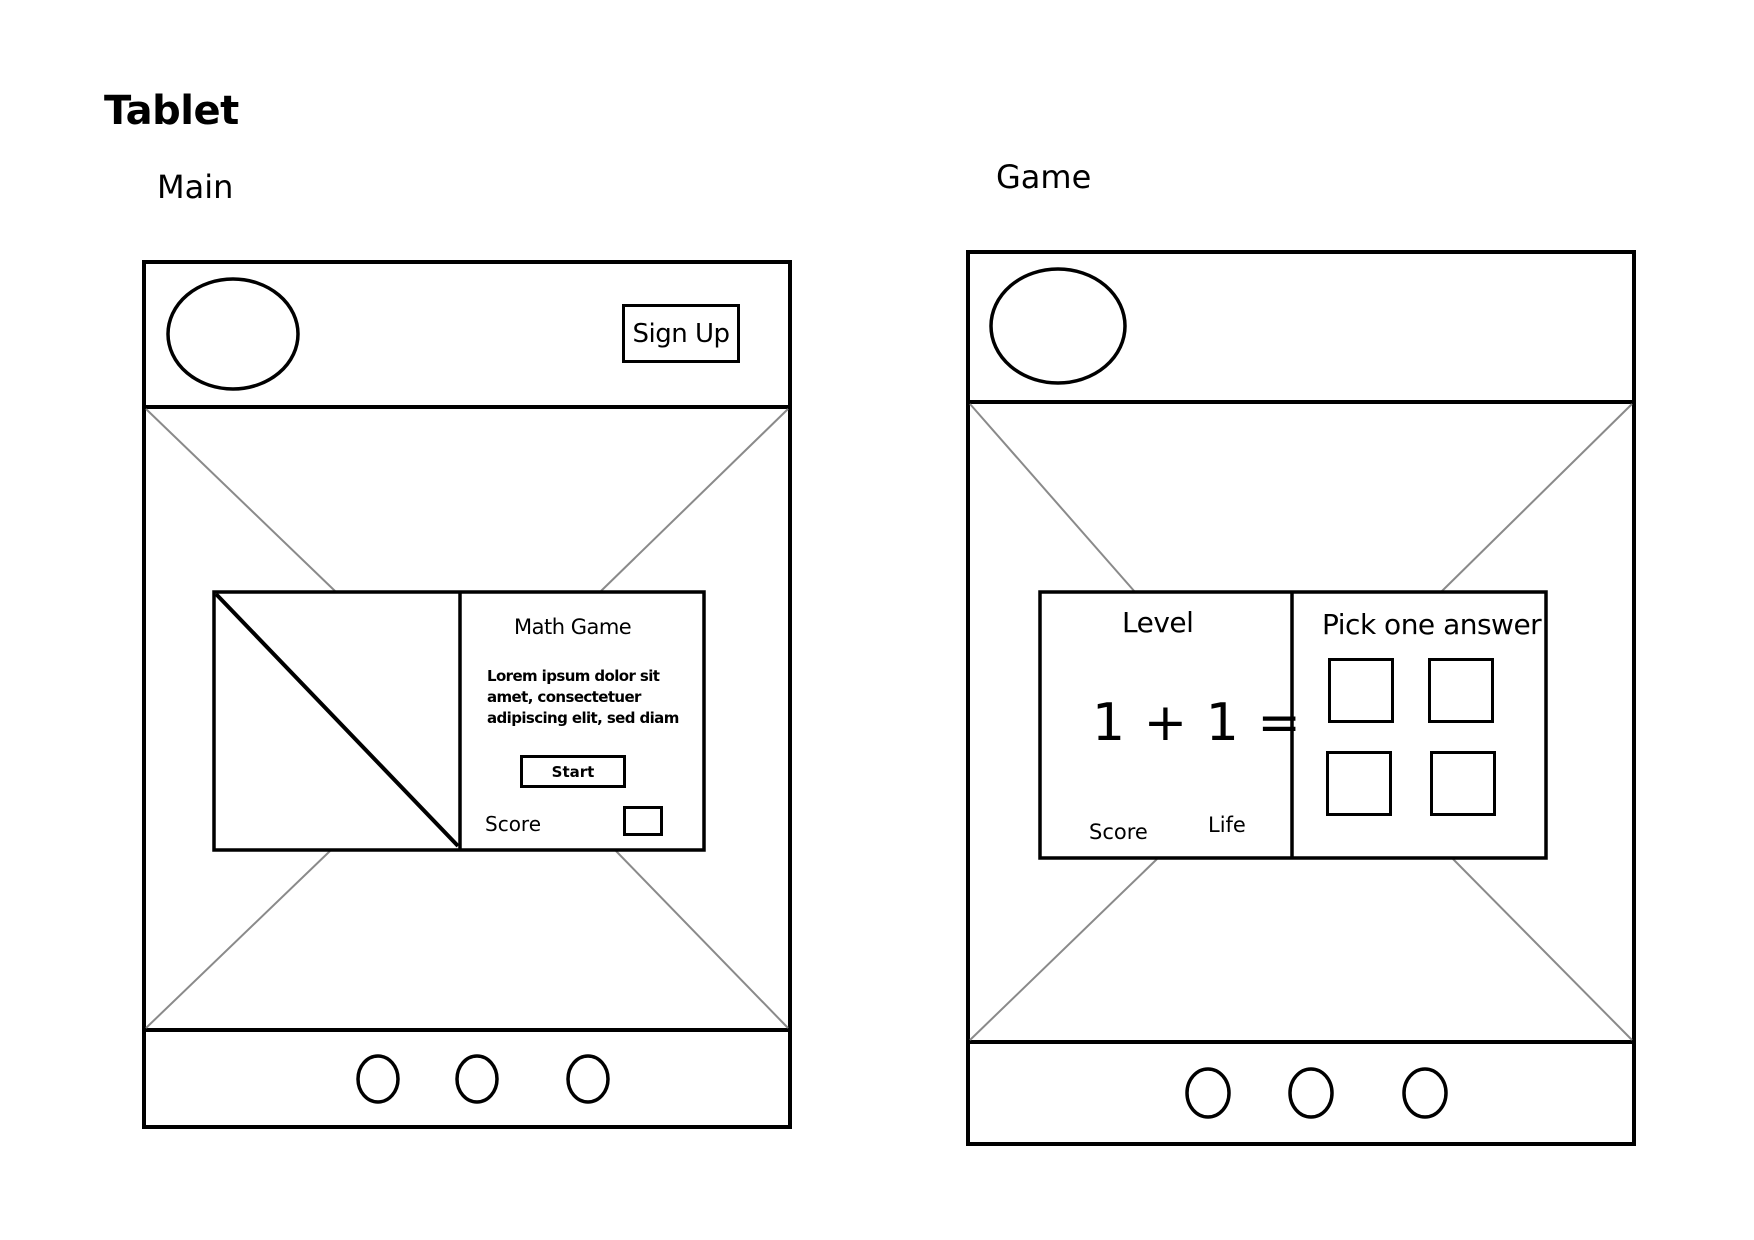 Image resolution: width=1754 pixels, height=1240 pixels. I want to click on game-life-label: Life, so click(1227, 825).